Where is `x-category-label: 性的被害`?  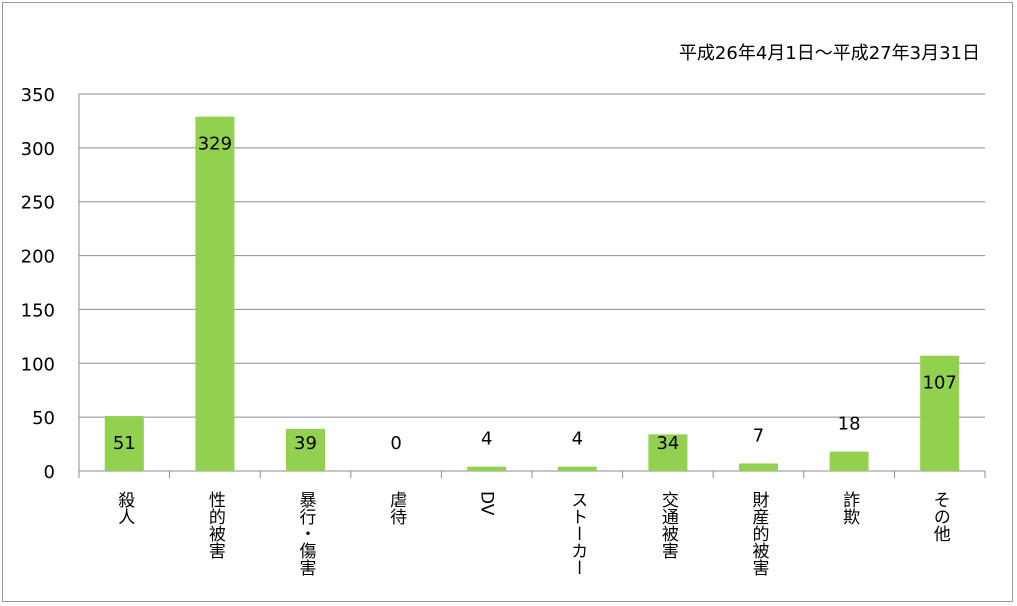
x-category-label: 性的被害 is located at coordinates (215, 525).